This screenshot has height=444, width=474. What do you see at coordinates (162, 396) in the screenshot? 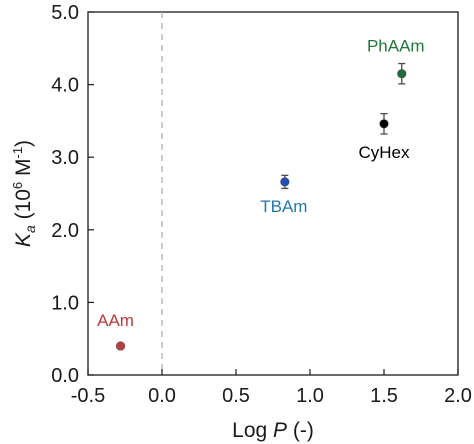
I see `x-tick-label: 0.0` at bounding box center [162, 396].